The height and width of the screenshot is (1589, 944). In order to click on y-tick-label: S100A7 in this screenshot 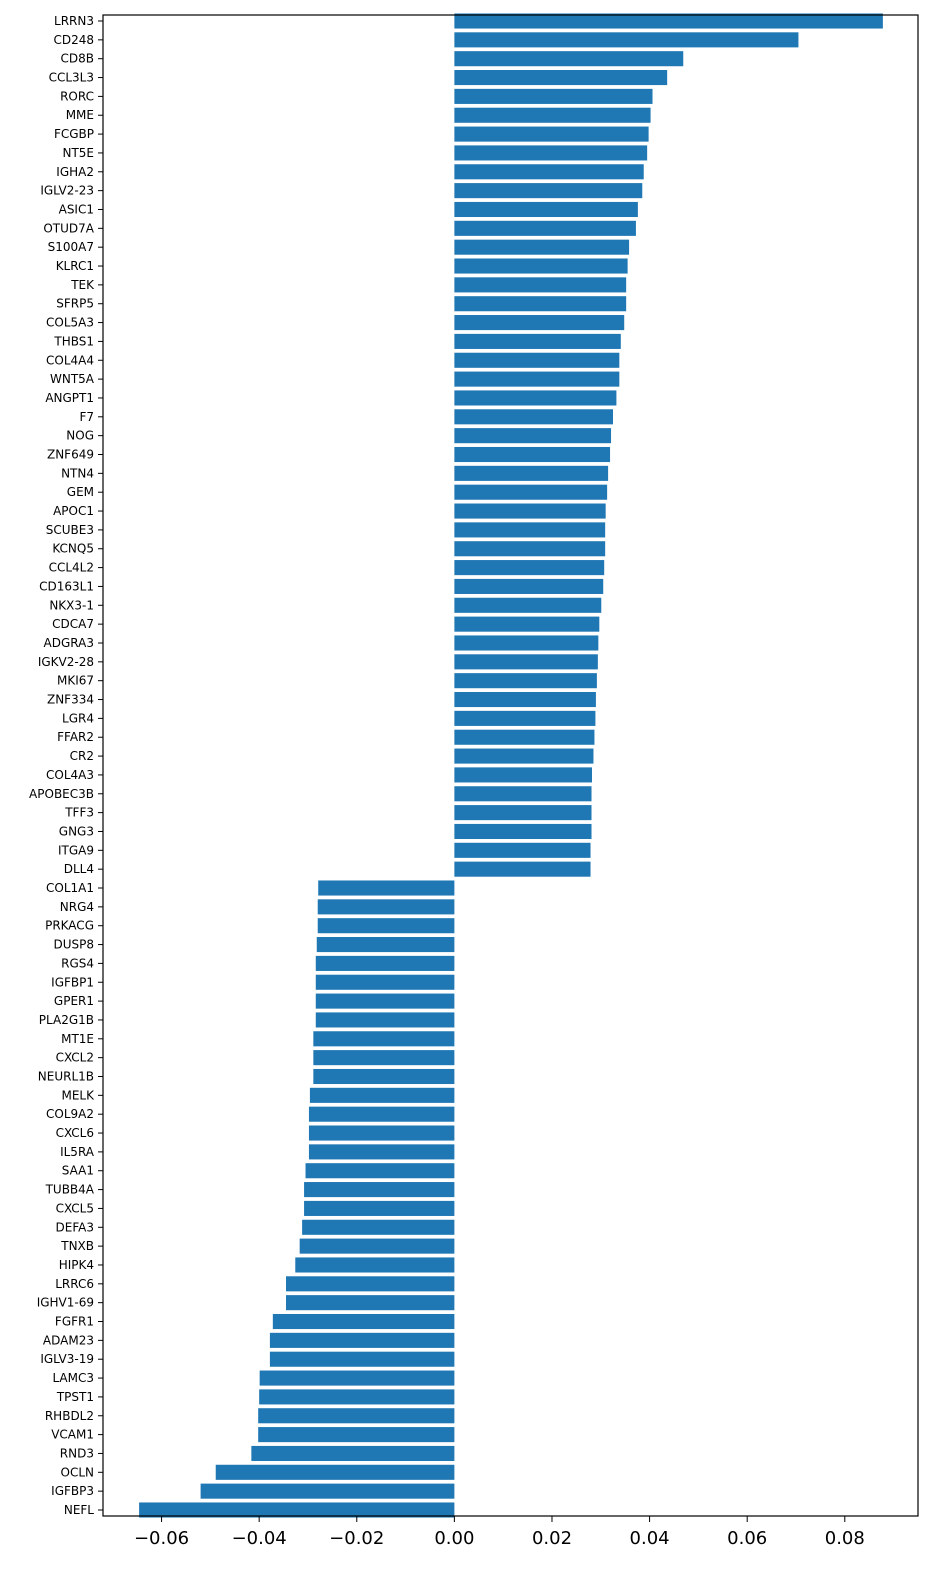, I will do `click(71, 247)`.